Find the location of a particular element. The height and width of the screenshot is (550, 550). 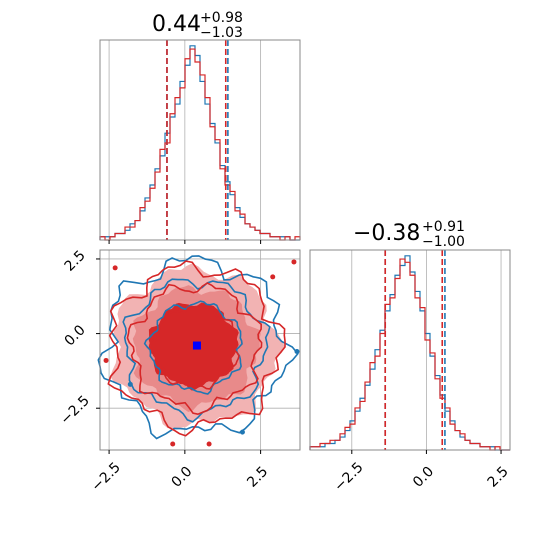

x-title-lower: −1.03 is located at coordinates (221, 33).